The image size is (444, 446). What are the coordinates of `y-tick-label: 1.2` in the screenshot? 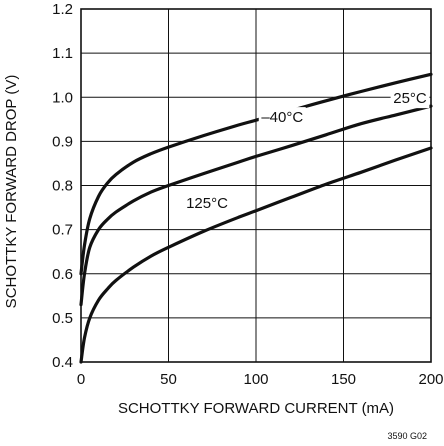 It's located at (62, 9).